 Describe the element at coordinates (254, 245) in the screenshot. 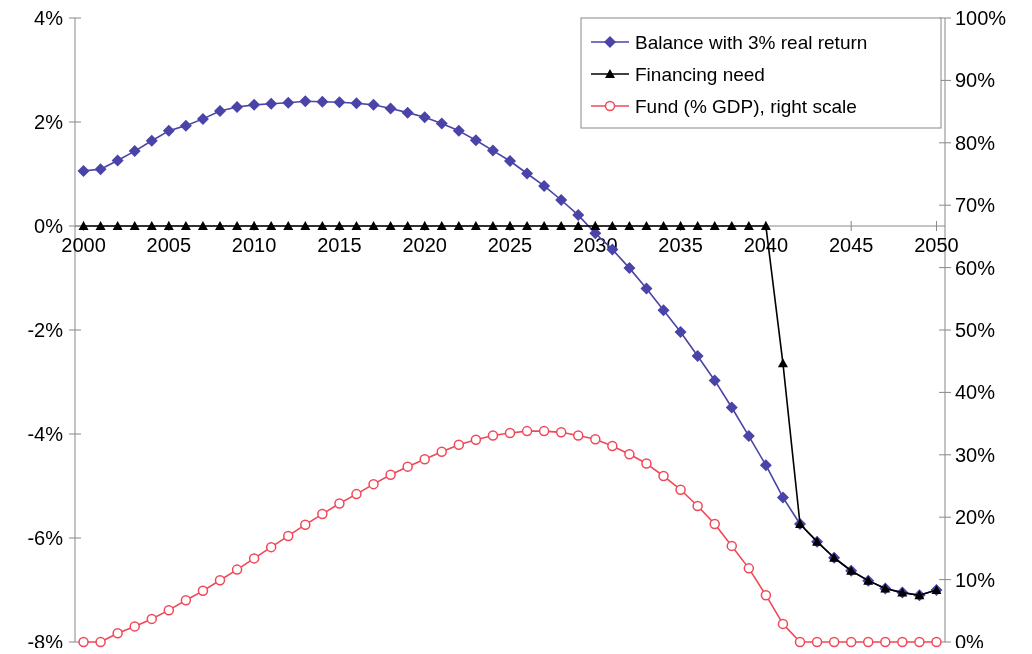

I see `x-tick-label: 2010` at that location.